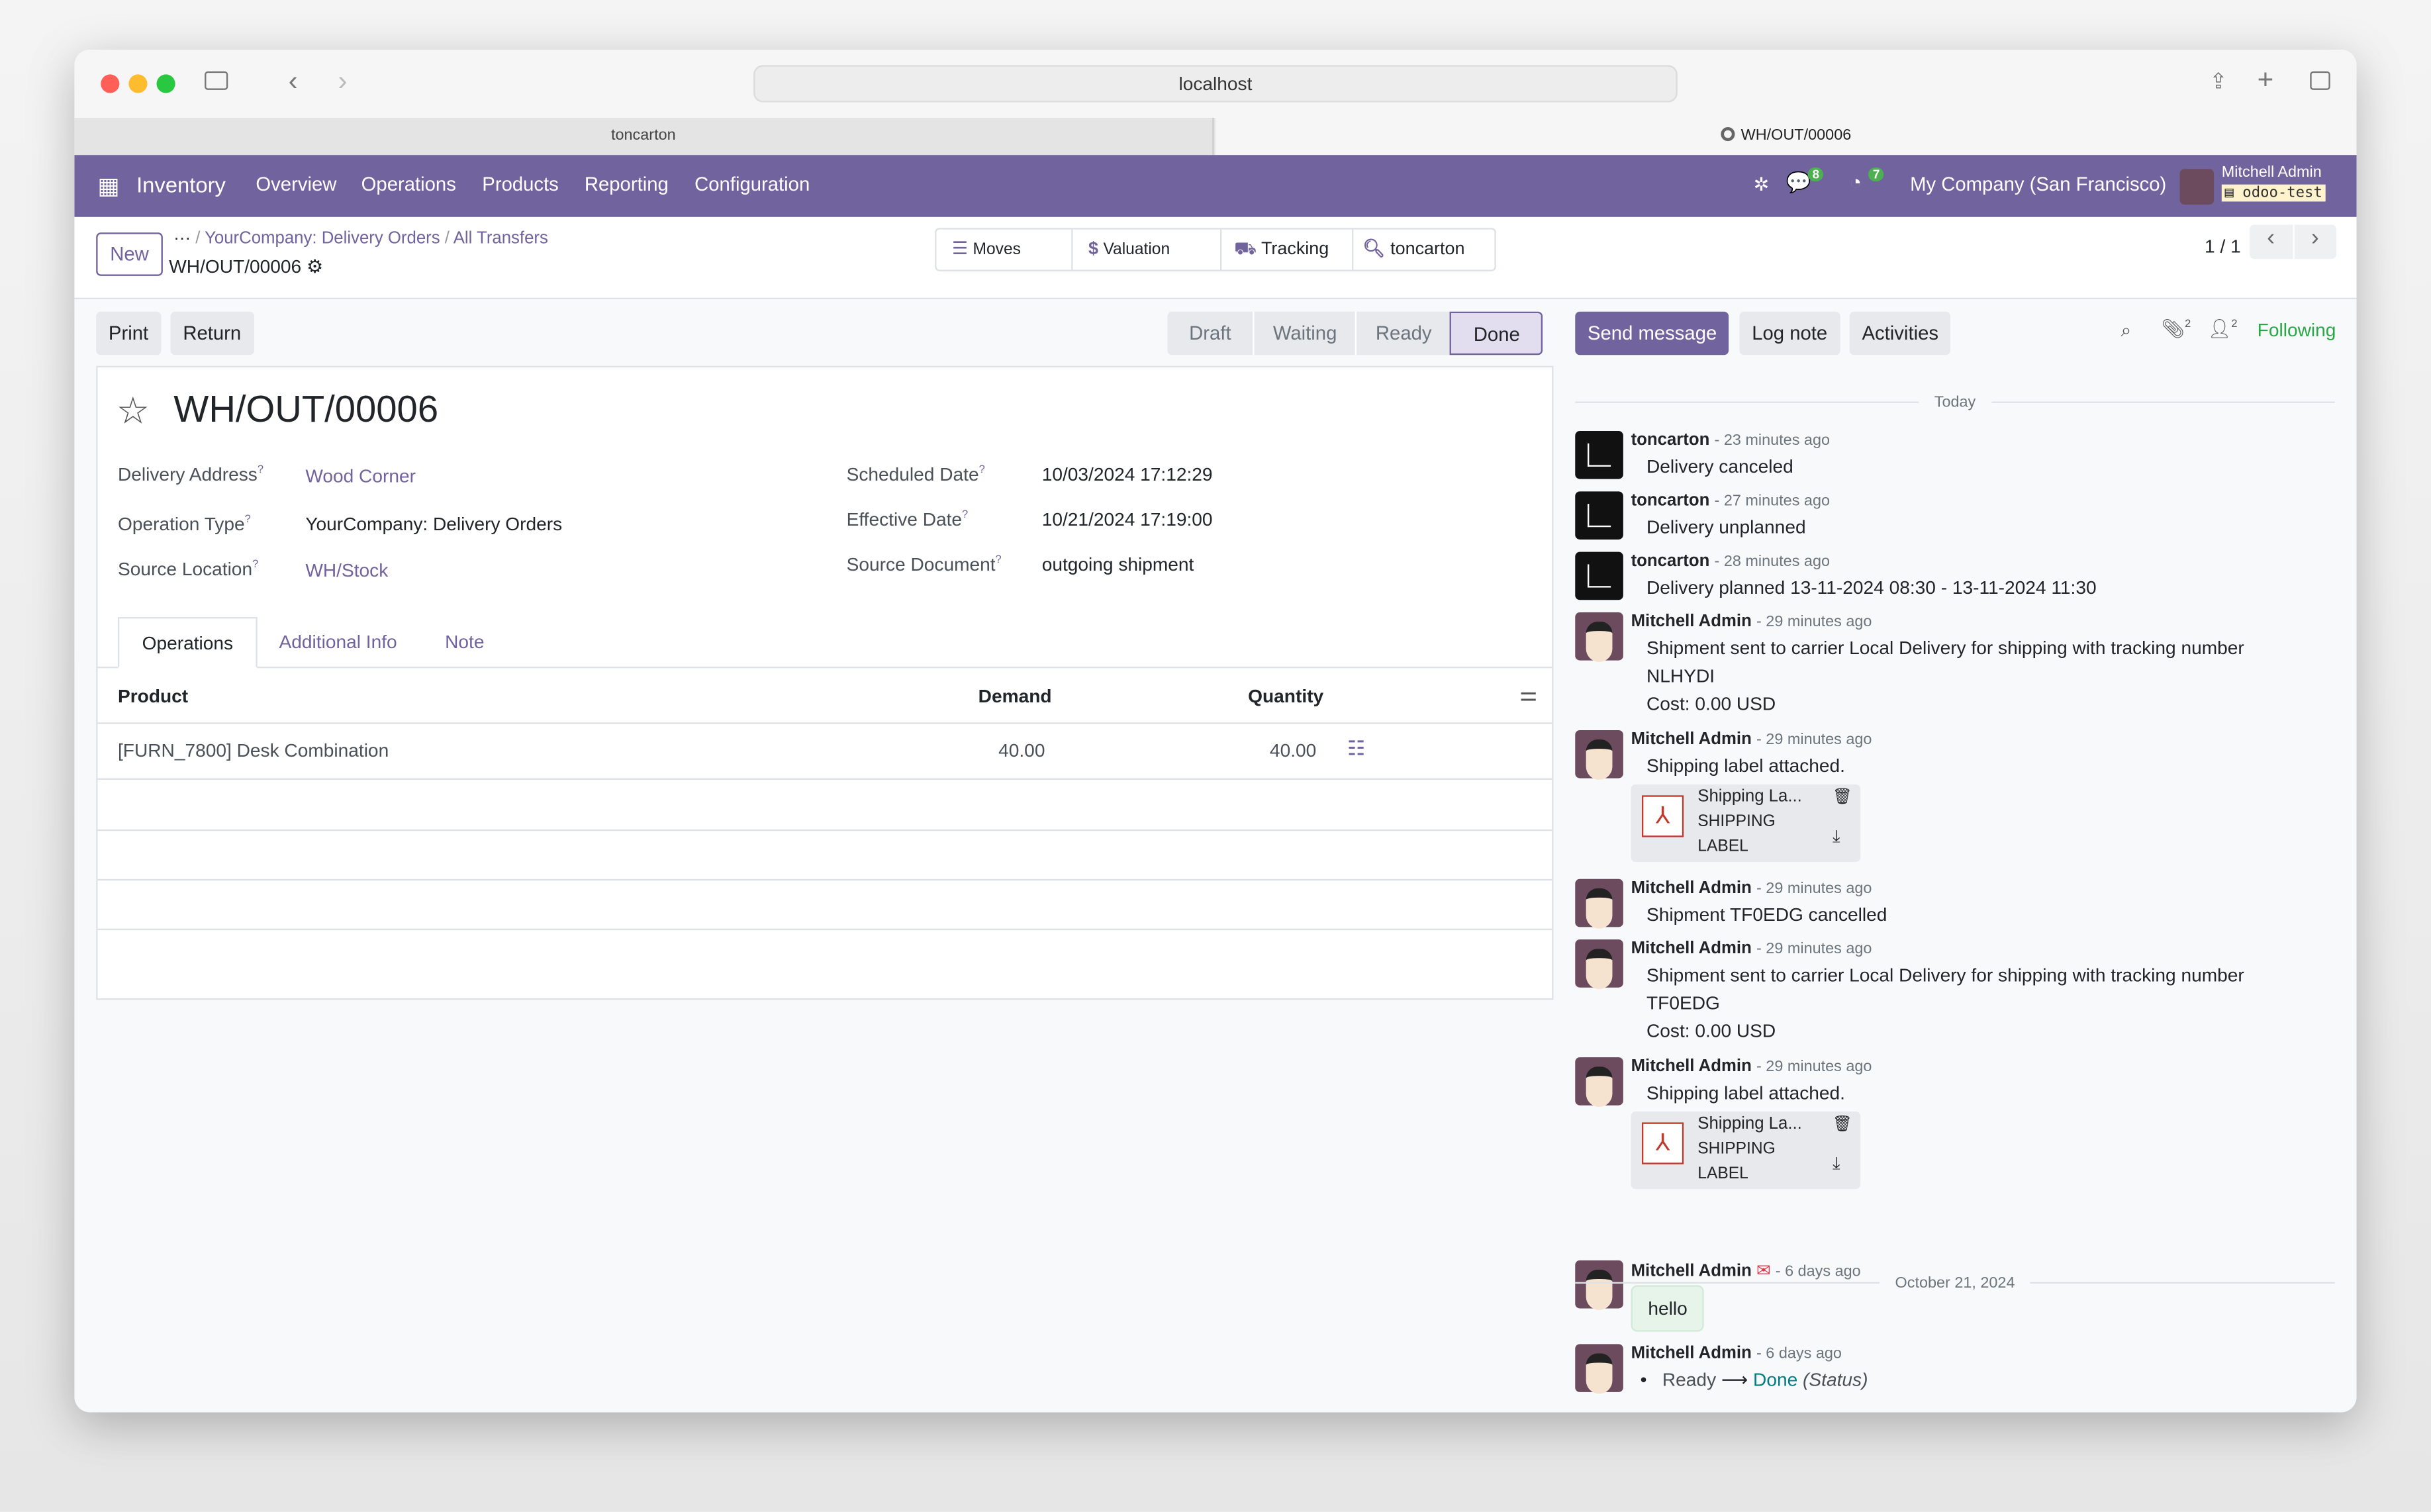 The height and width of the screenshot is (1512, 2431). I want to click on tracking-button: ⛟ Tracking, so click(1287, 249).